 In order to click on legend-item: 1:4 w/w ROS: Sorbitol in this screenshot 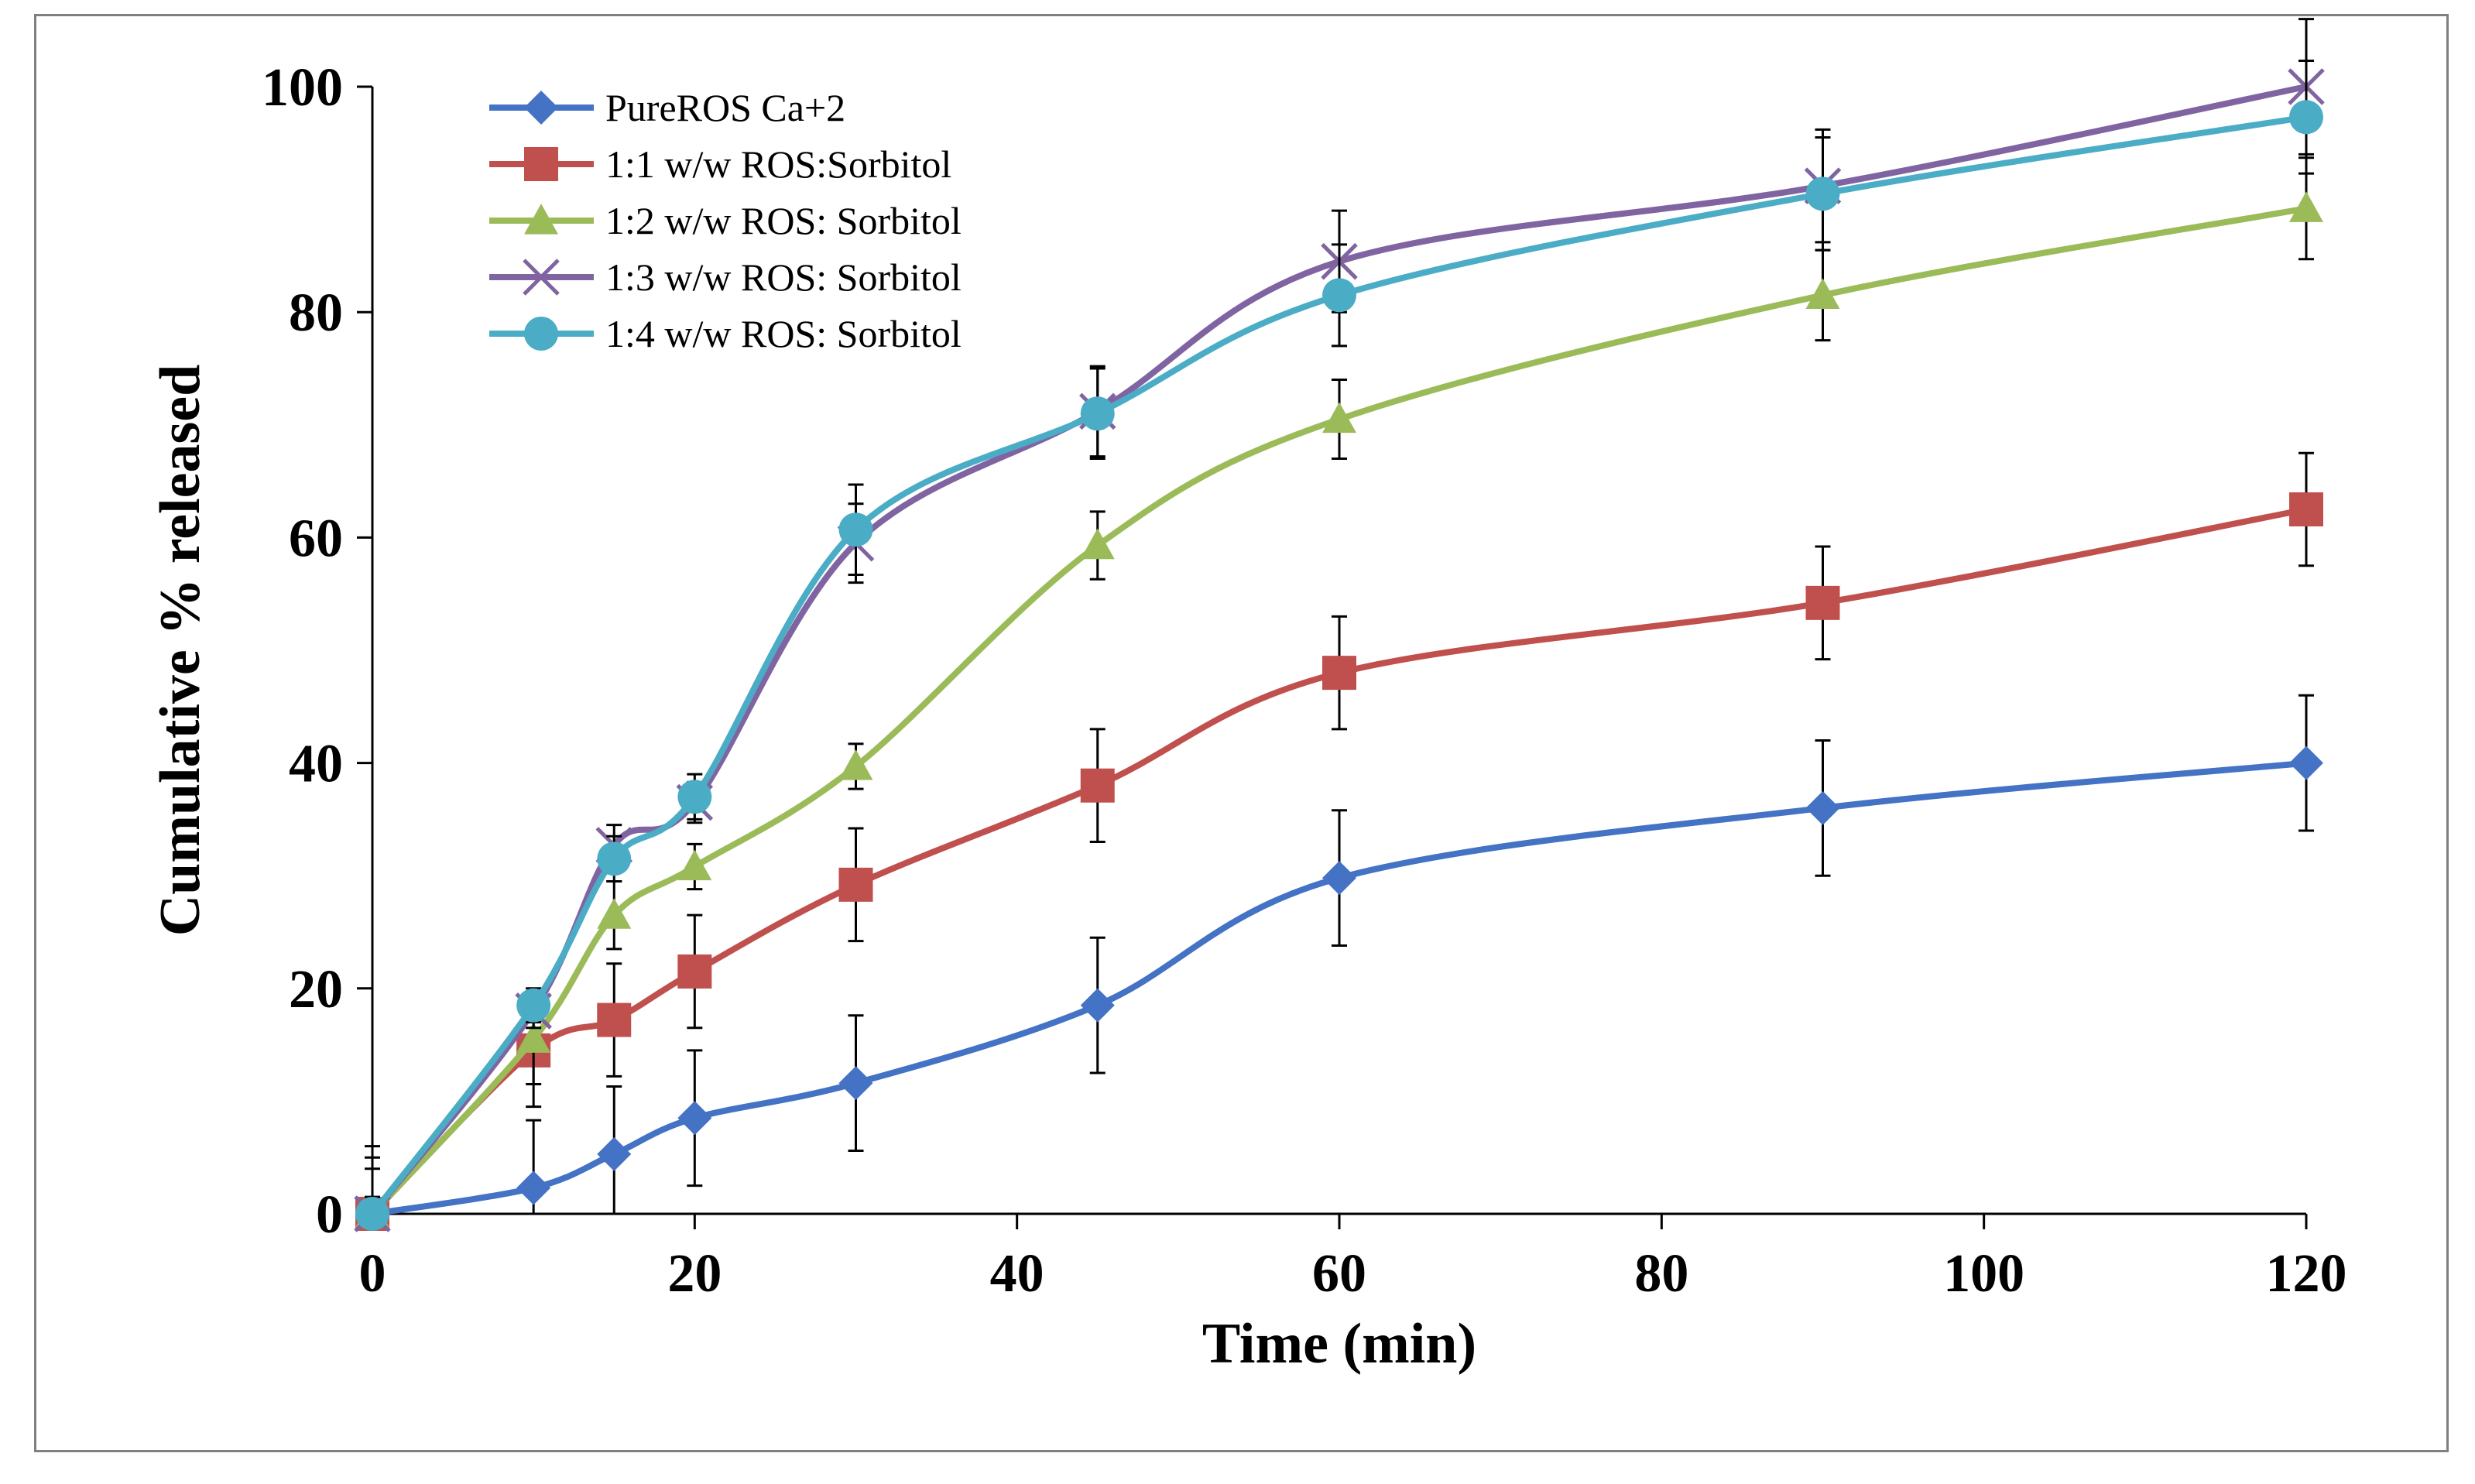, I will do `click(725, 333)`.